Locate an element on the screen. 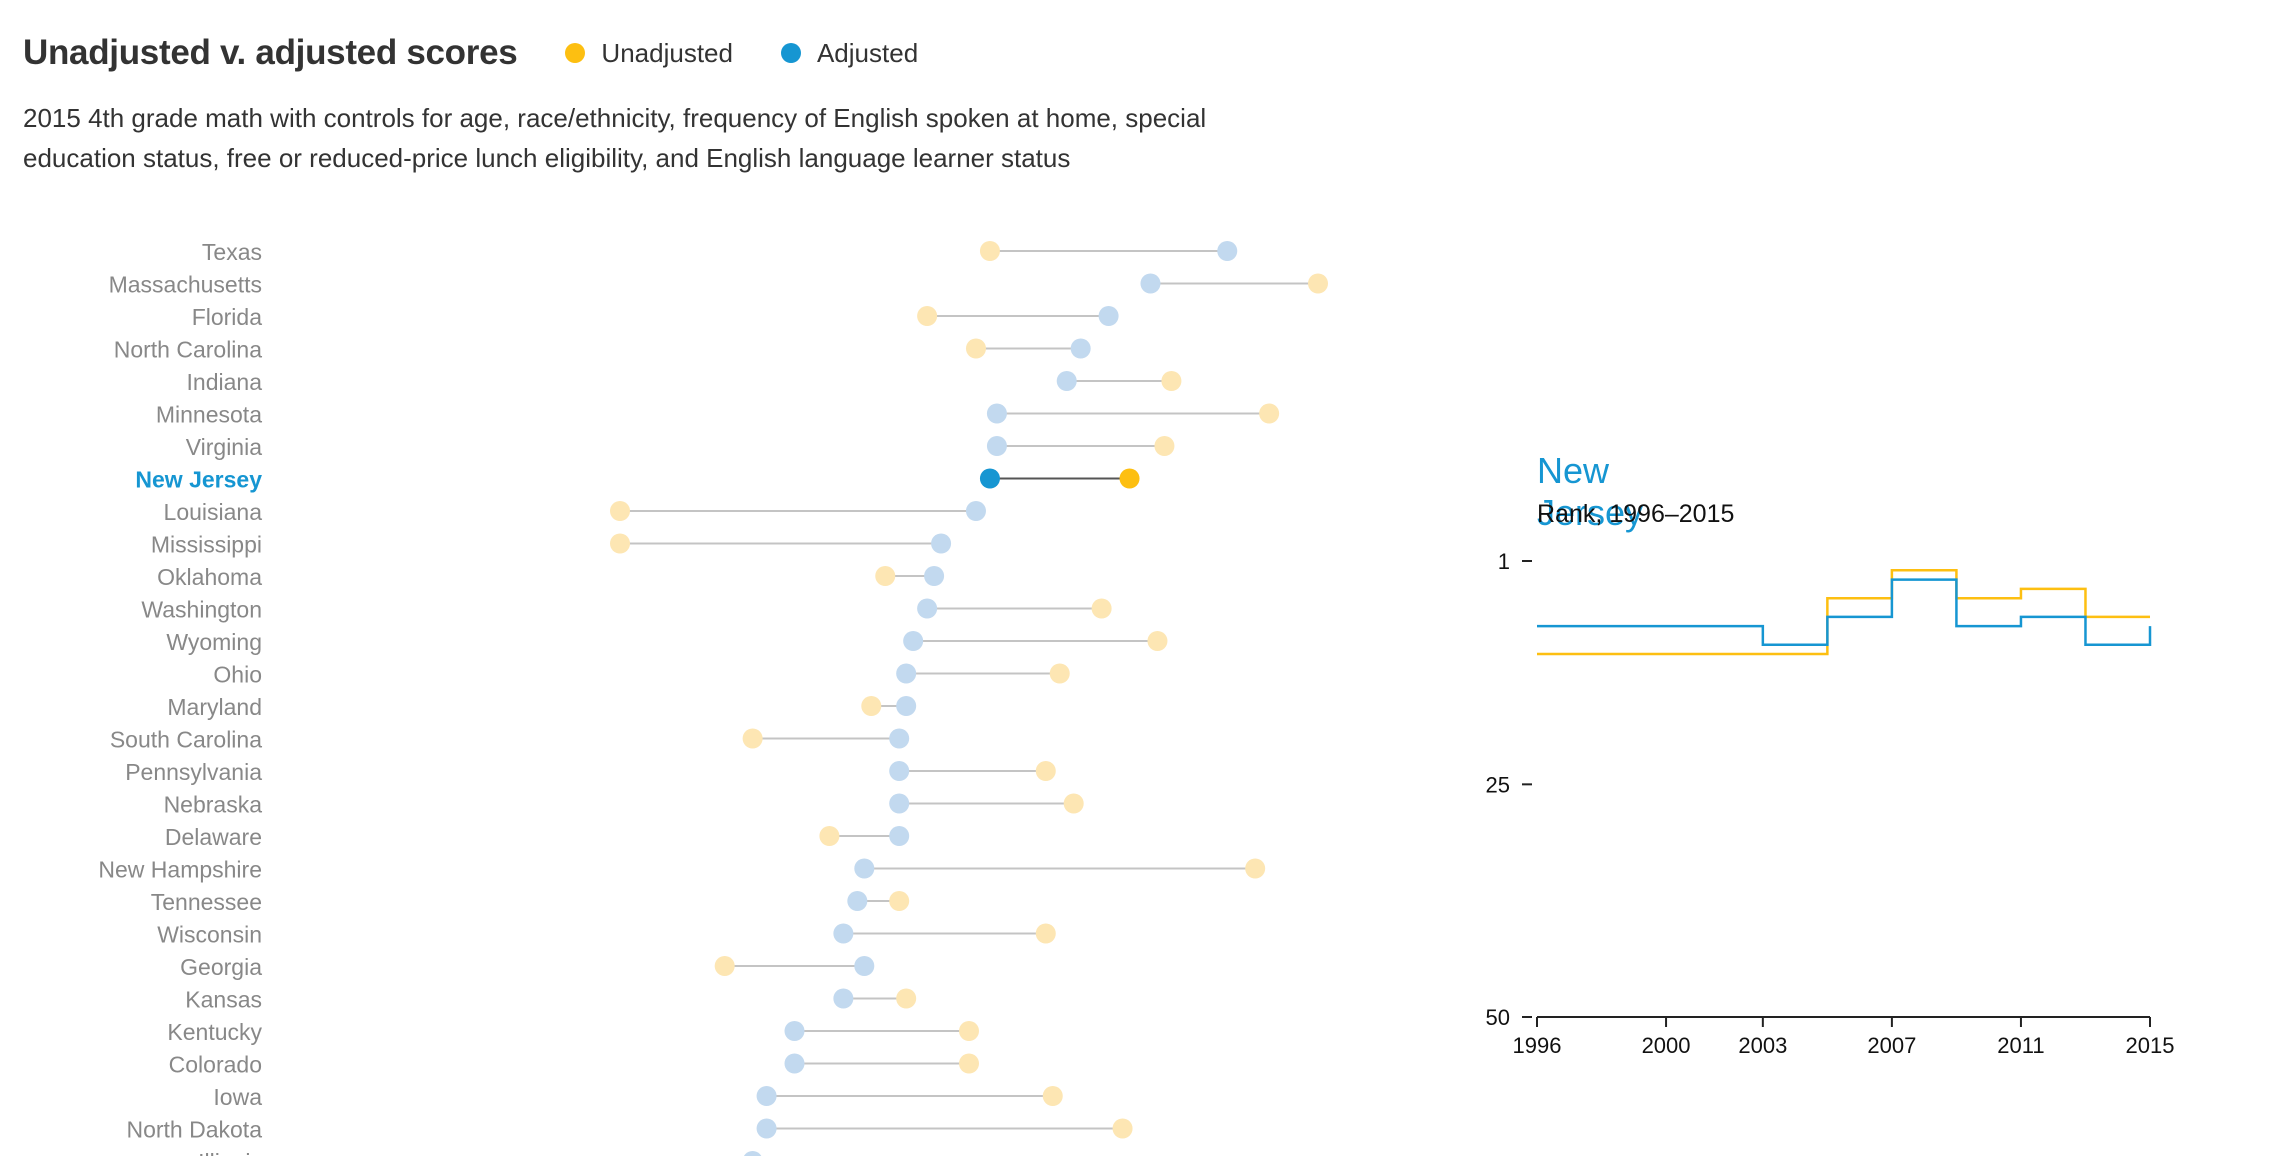 This screenshot has width=2280, height=1156. legend-dot-adjusted is located at coordinates (790, 53).